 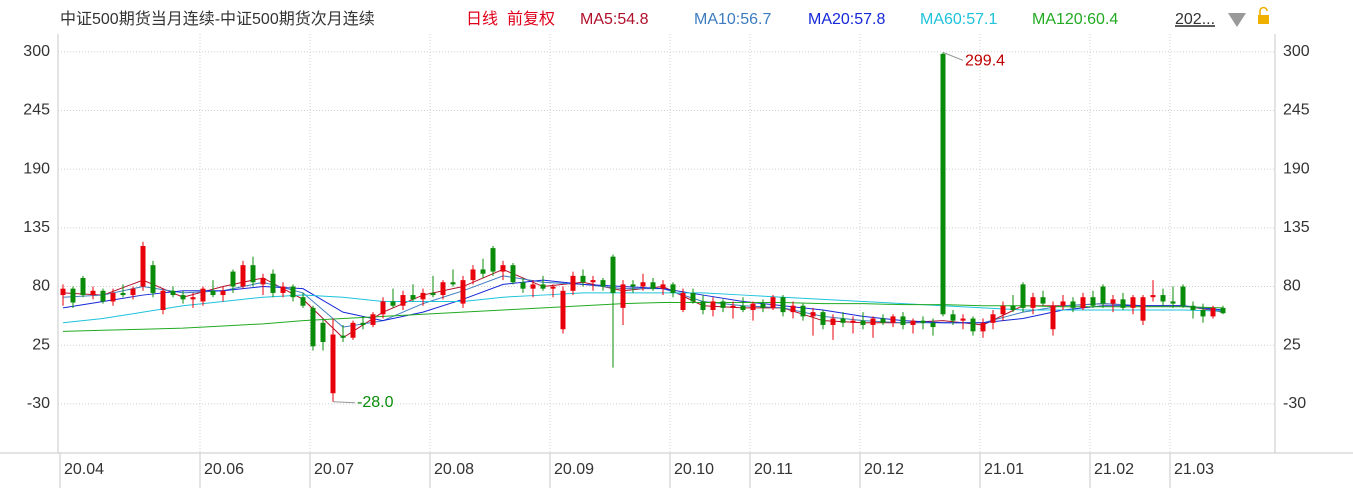 I want to click on y-tick-label: 80, so click(x=41, y=286).